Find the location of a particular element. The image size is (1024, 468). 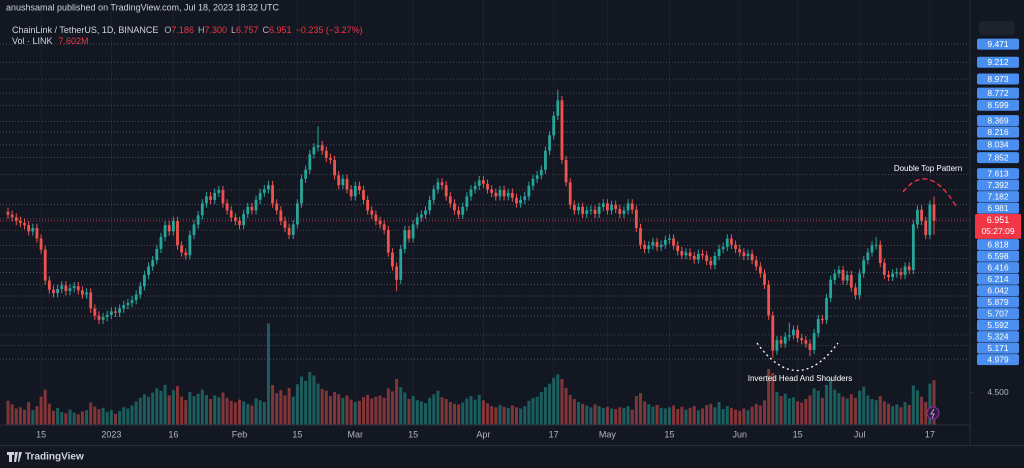

legend-key: C is located at coordinates (266, 30).